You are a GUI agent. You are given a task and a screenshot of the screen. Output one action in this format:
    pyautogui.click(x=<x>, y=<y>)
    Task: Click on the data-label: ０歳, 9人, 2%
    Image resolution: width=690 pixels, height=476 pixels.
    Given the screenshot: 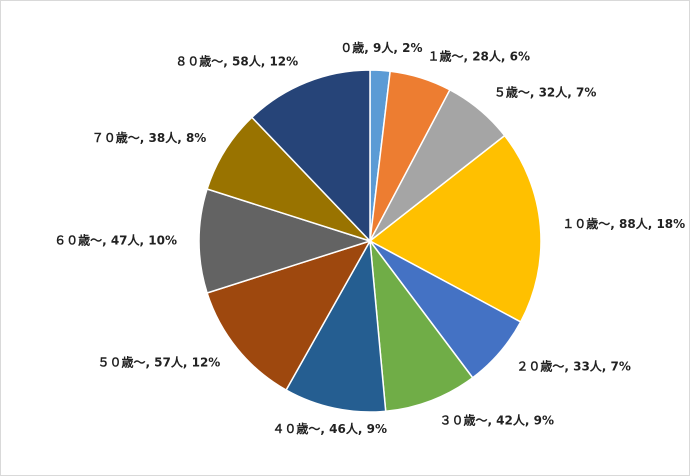 What is the action you would take?
    pyautogui.click(x=381, y=47)
    